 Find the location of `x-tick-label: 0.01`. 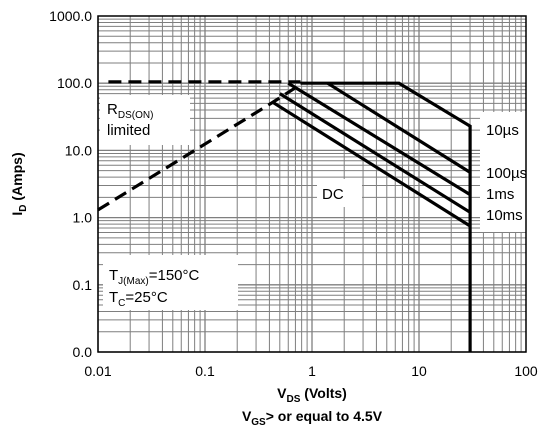

x-tick-label: 0.01 is located at coordinates (97, 371).